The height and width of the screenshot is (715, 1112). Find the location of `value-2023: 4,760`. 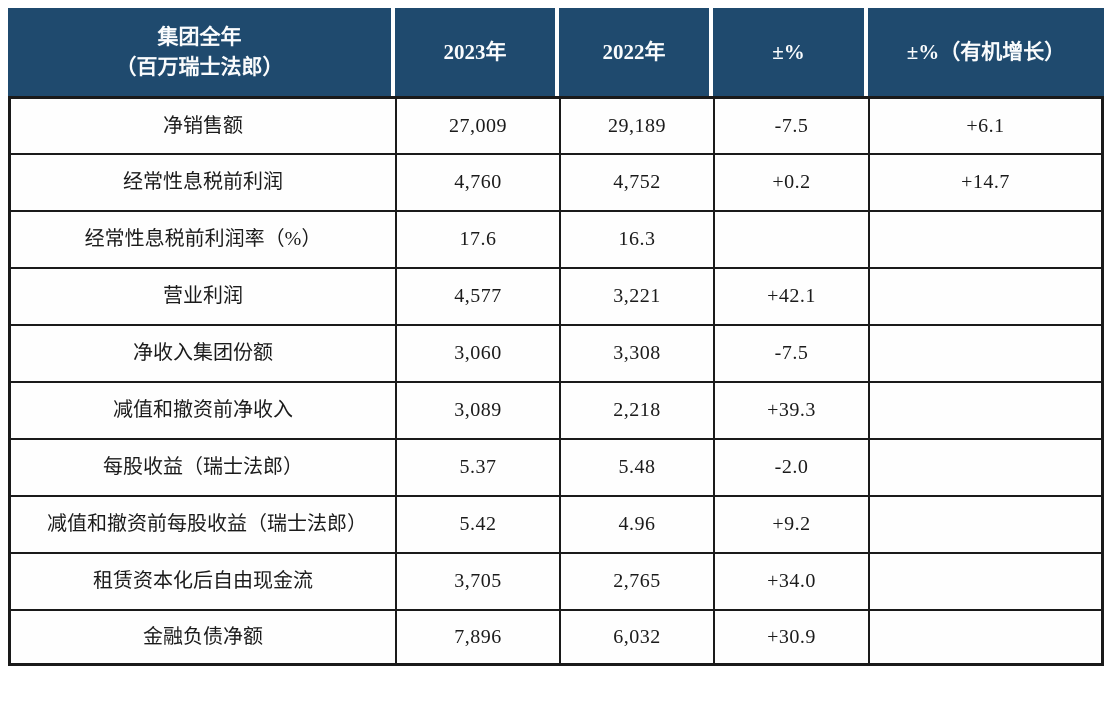

value-2023: 4,760 is located at coordinates (477, 181).